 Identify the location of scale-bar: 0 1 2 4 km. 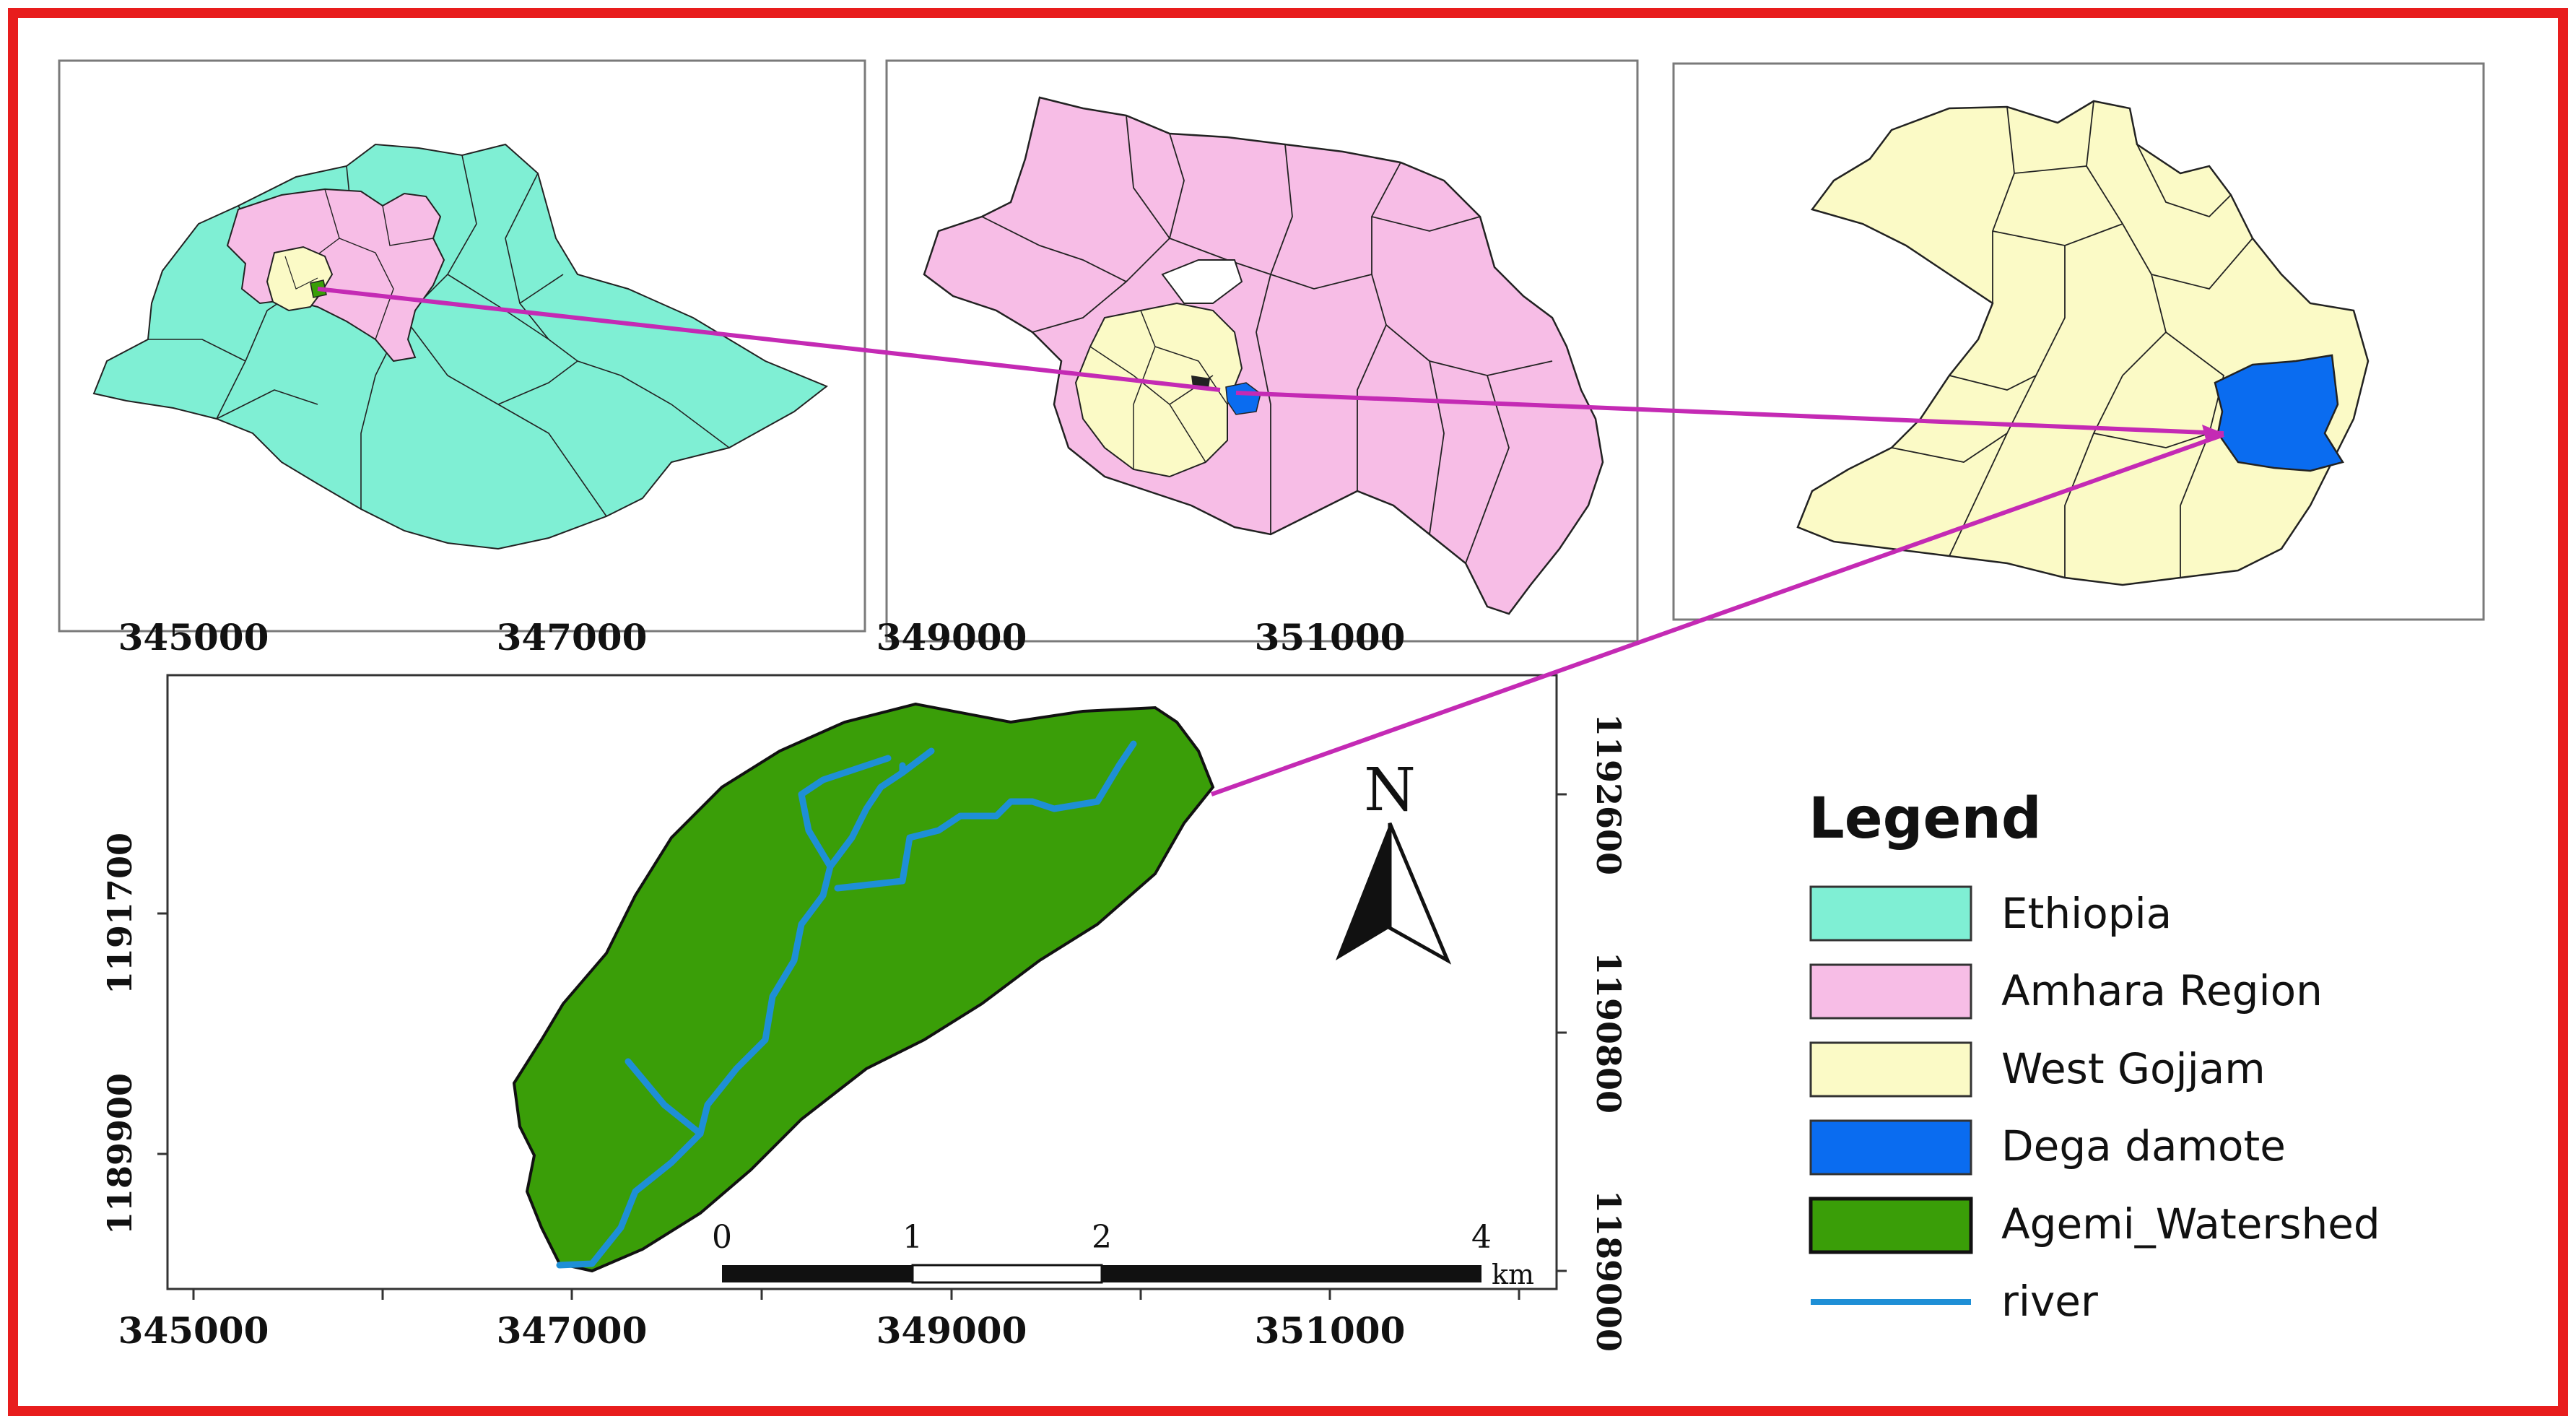
(1123, 1255).